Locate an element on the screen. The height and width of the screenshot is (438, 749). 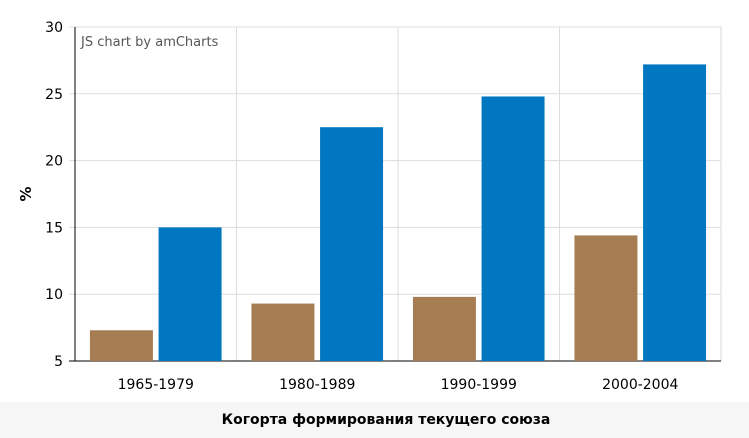
y-tick-label: 30 is located at coordinates (54, 28).